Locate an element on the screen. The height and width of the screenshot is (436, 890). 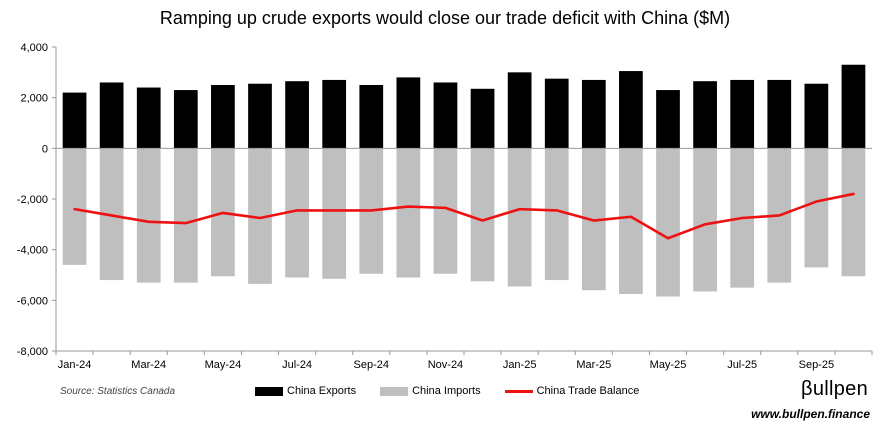
legend-item-exports: China Exports is located at coordinates (305, 391).